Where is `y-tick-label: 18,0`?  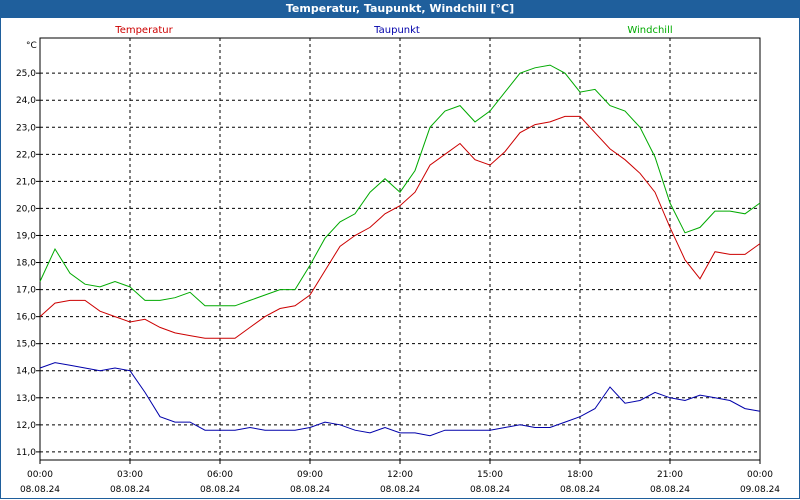 y-tick-label: 18,0 is located at coordinates (26, 264).